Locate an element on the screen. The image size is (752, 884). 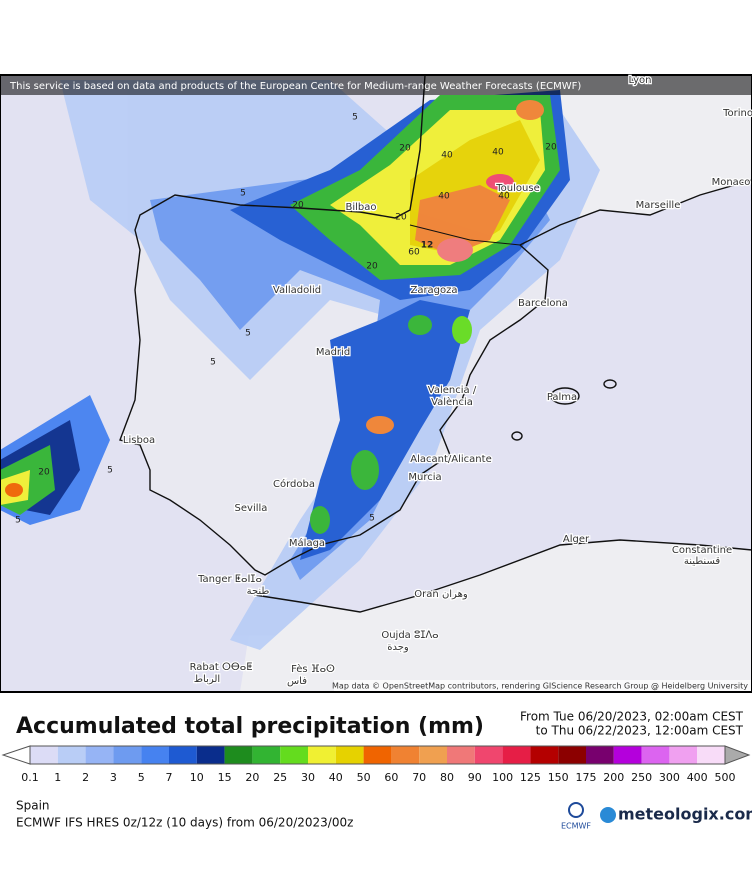
city-label: Constantine is located at coordinates (702, 550).